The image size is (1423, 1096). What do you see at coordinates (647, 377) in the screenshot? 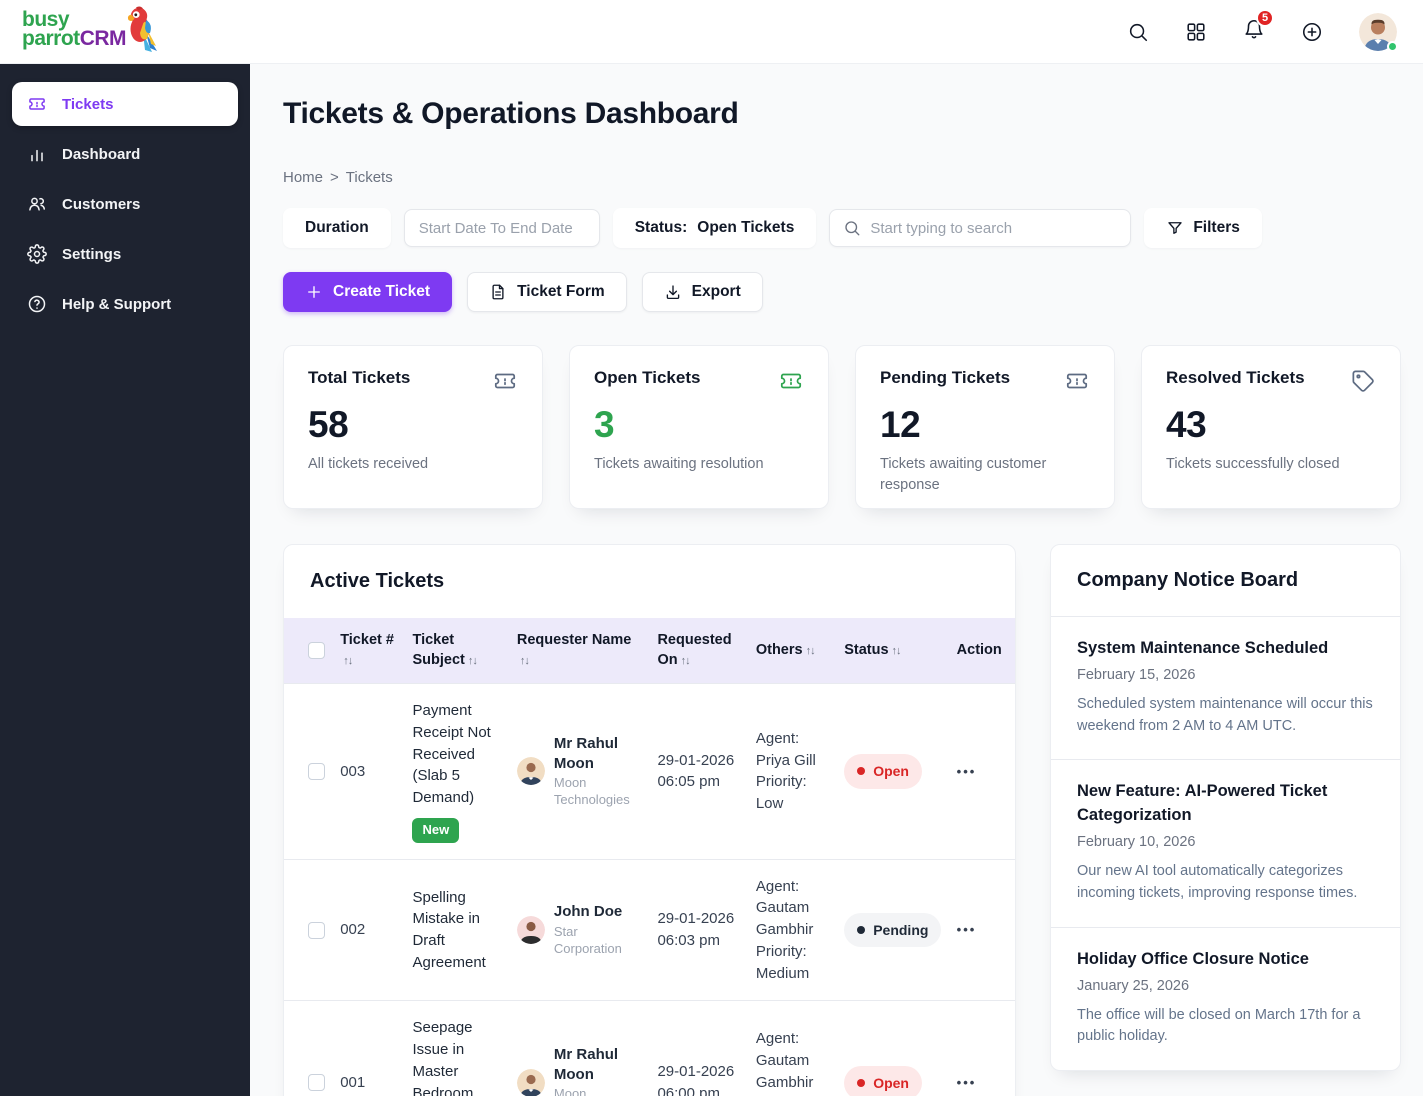
I see `stat-title: Open Tickets` at bounding box center [647, 377].